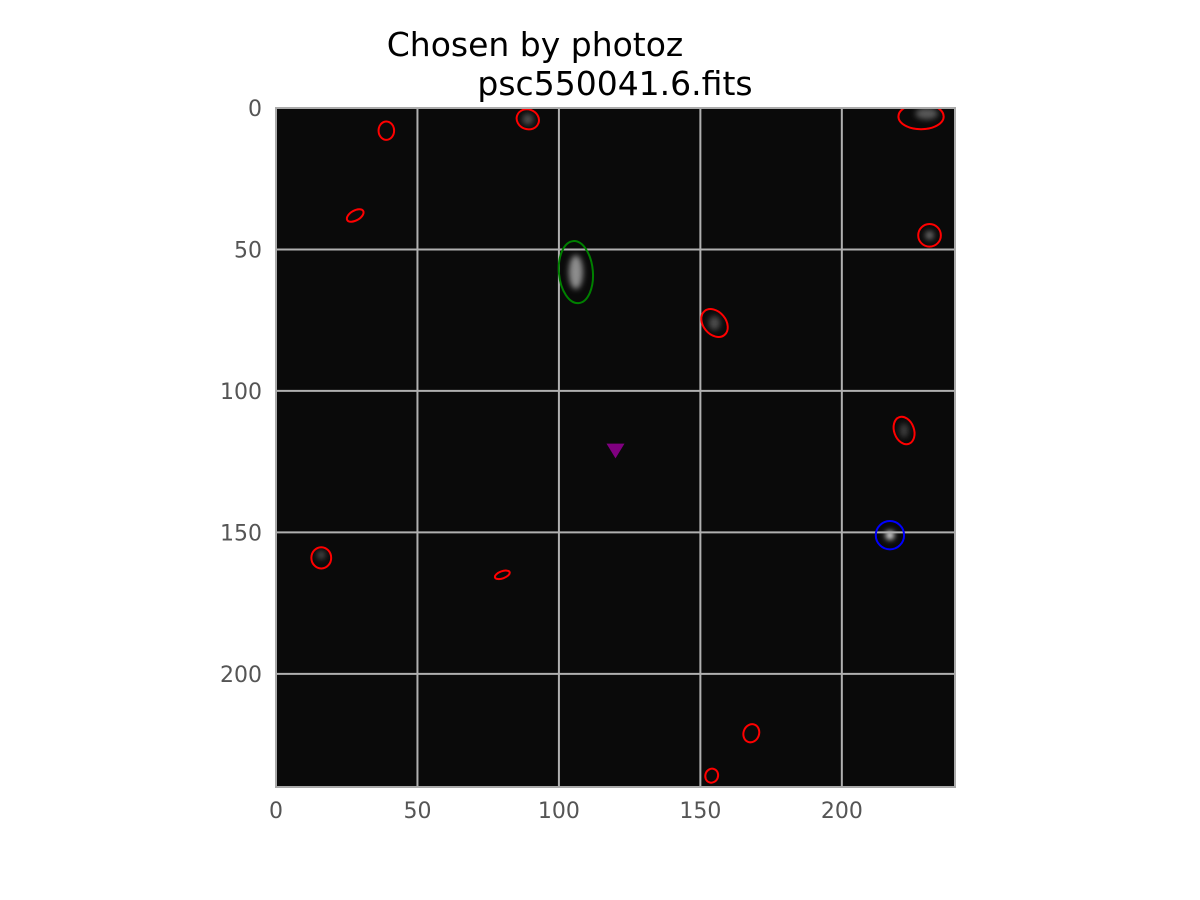  I want to click on y-tick-label: 100, so click(241, 392).